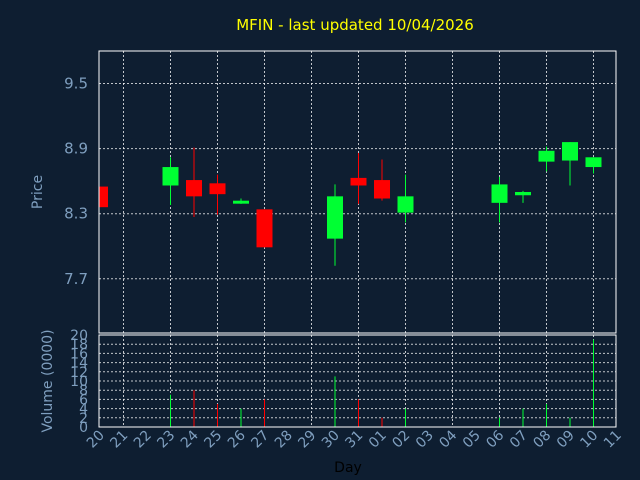 This screenshot has width=640, height=480. Describe the element at coordinates (79, 354) in the screenshot. I see `volume-tick-label: 16` at that location.